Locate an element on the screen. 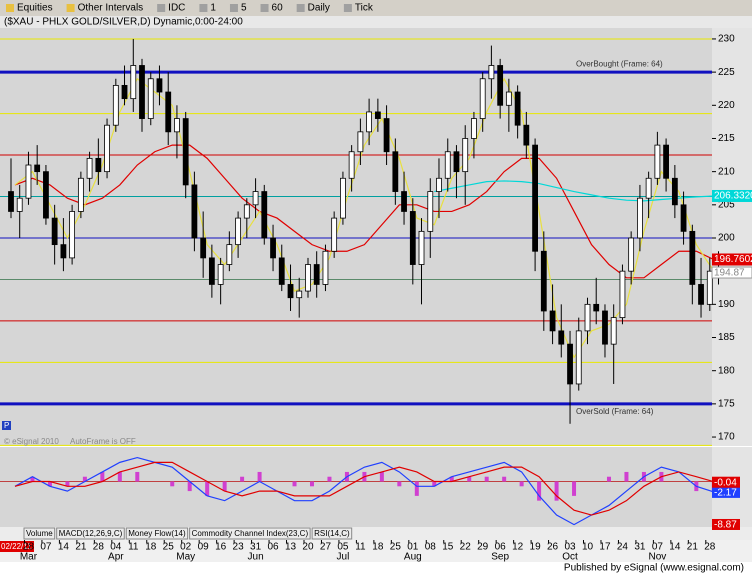  macd-line is located at coordinates (364, 488).